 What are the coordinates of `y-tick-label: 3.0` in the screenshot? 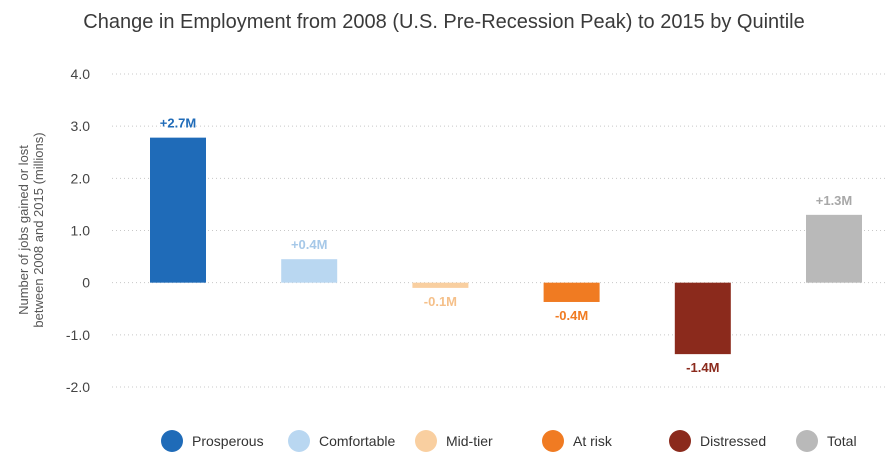 It's located at (81, 126).